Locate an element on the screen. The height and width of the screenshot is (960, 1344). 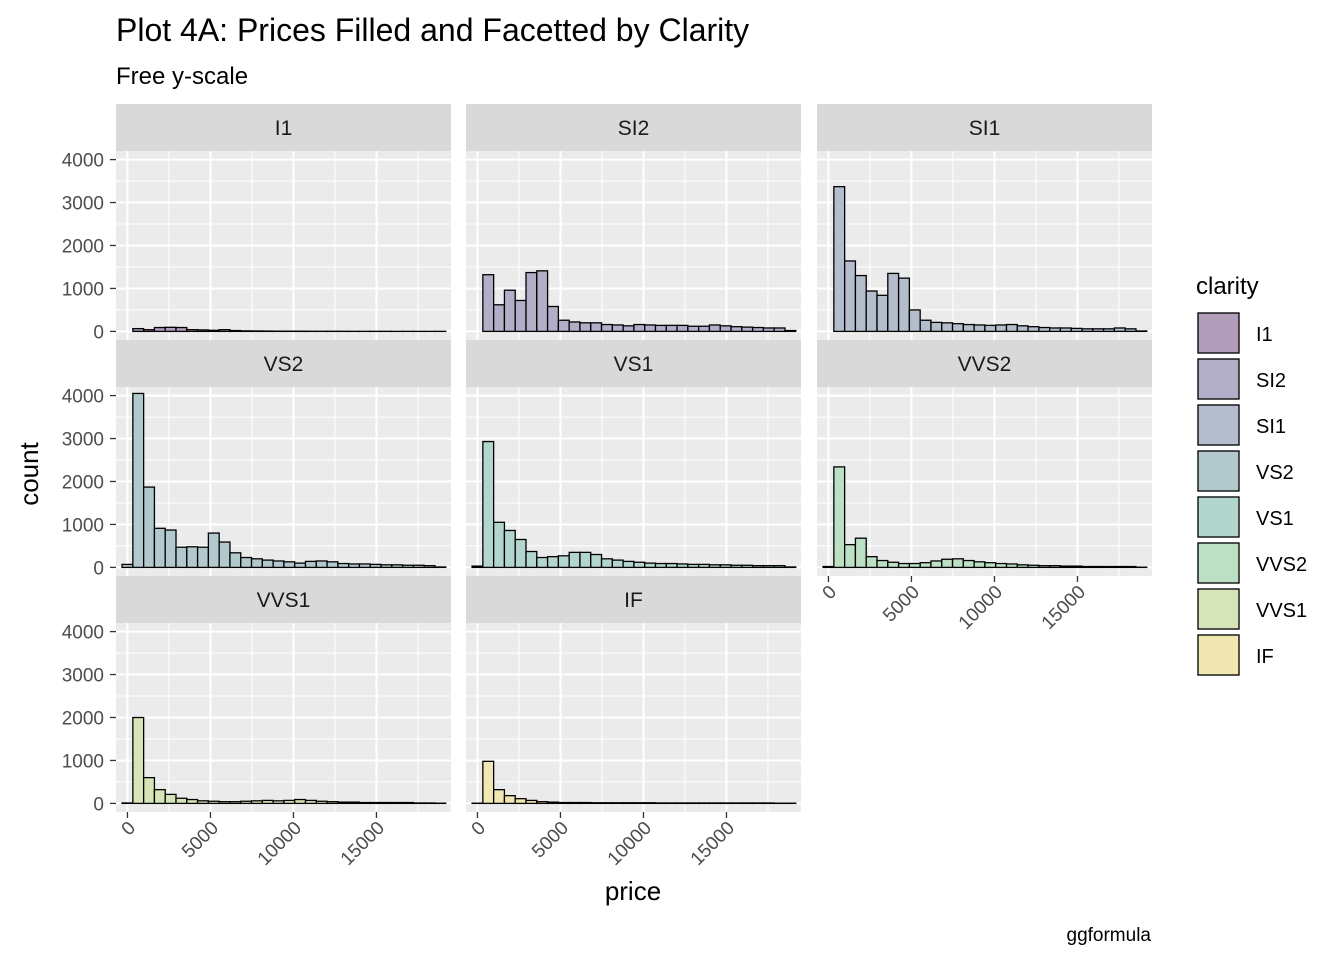
facet-si1: SI1 is located at coordinates (984, 222).